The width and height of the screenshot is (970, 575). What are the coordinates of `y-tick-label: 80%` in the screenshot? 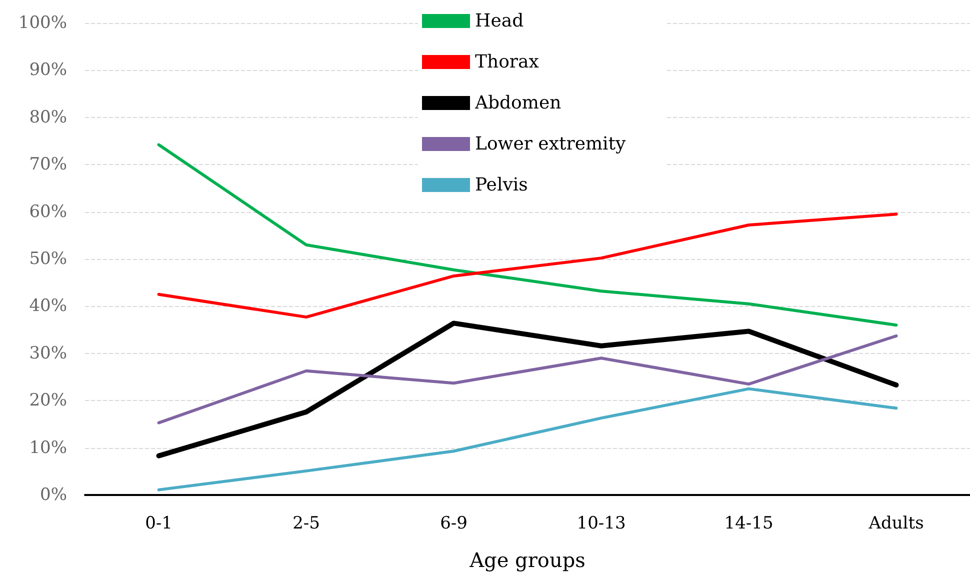 It's located at (48, 117).